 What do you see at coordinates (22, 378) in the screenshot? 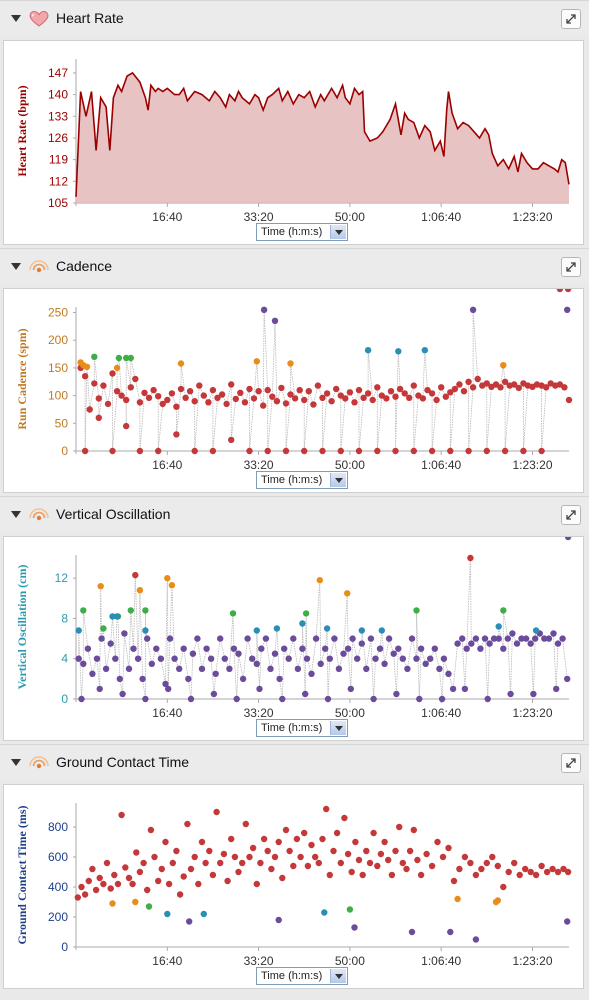
I see `y-axis-label: Run Cadence (spm)` at bounding box center [22, 378].